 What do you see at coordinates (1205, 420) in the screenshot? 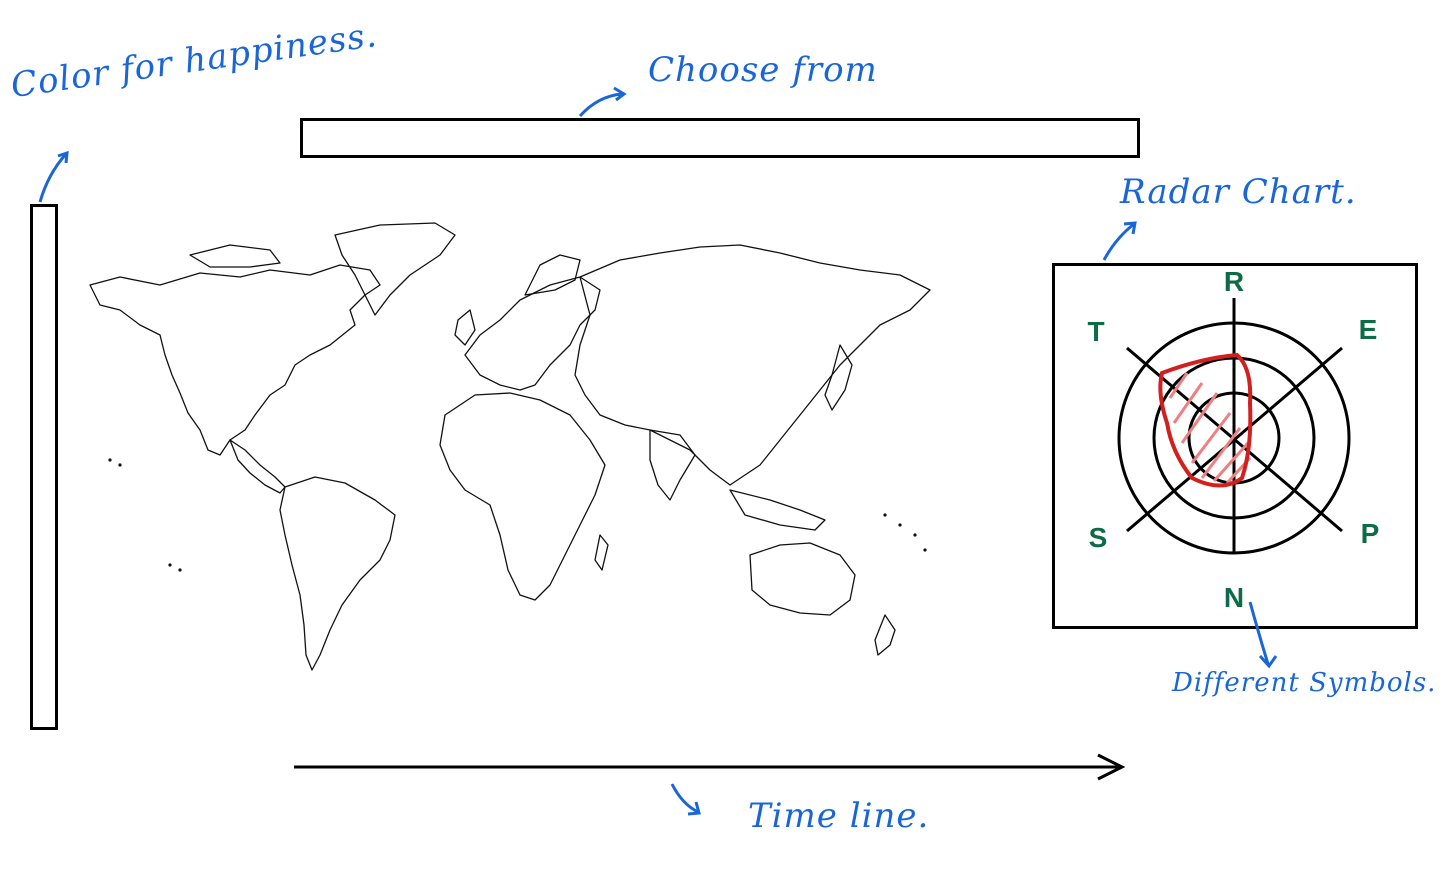
I see `radar-data-shape` at bounding box center [1205, 420].